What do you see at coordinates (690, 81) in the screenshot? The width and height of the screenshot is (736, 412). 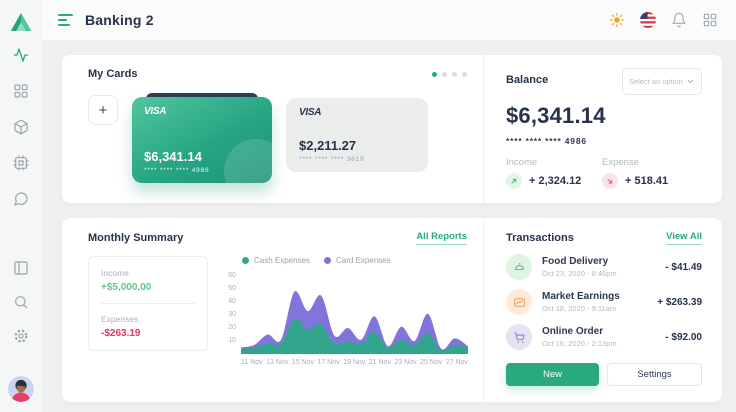 I see `chevron-down-icon` at bounding box center [690, 81].